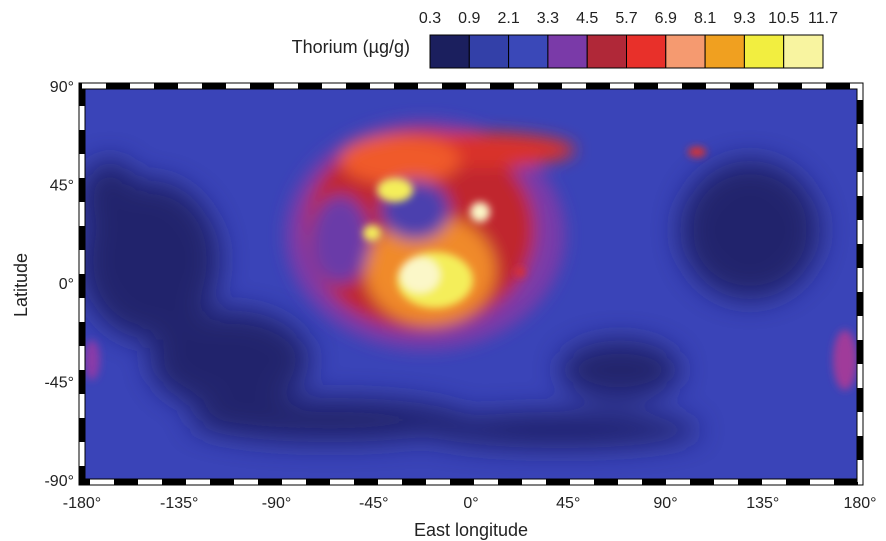 The height and width of the screenshot is (541, 886). What do you see at coordinates (508, 18) in the screenshot?
I see `colorbar-tick-label: 2.1` at bounding box center [508, 18].